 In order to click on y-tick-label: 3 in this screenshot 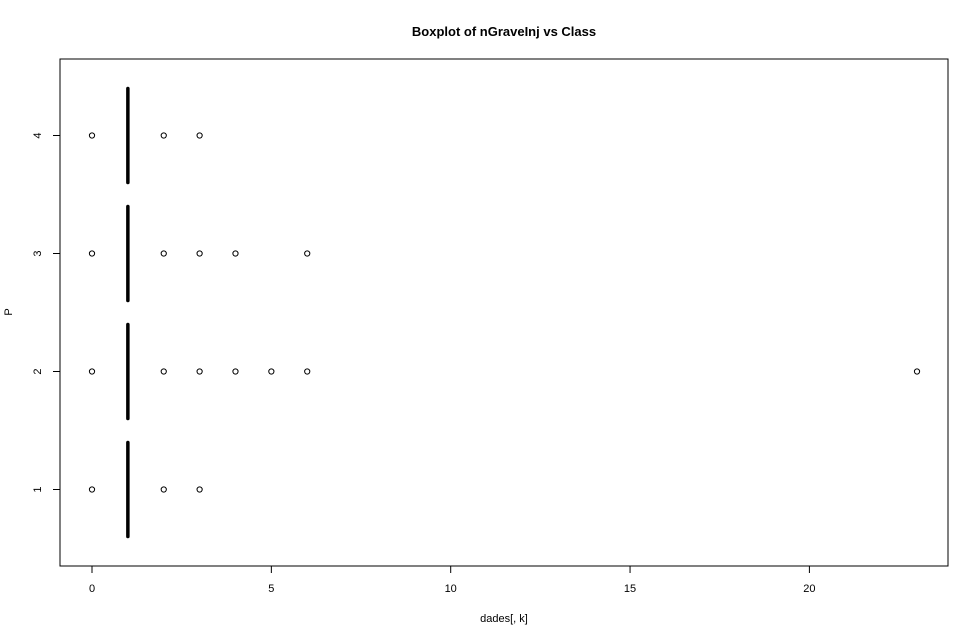, I will do `click(38, 253)`.